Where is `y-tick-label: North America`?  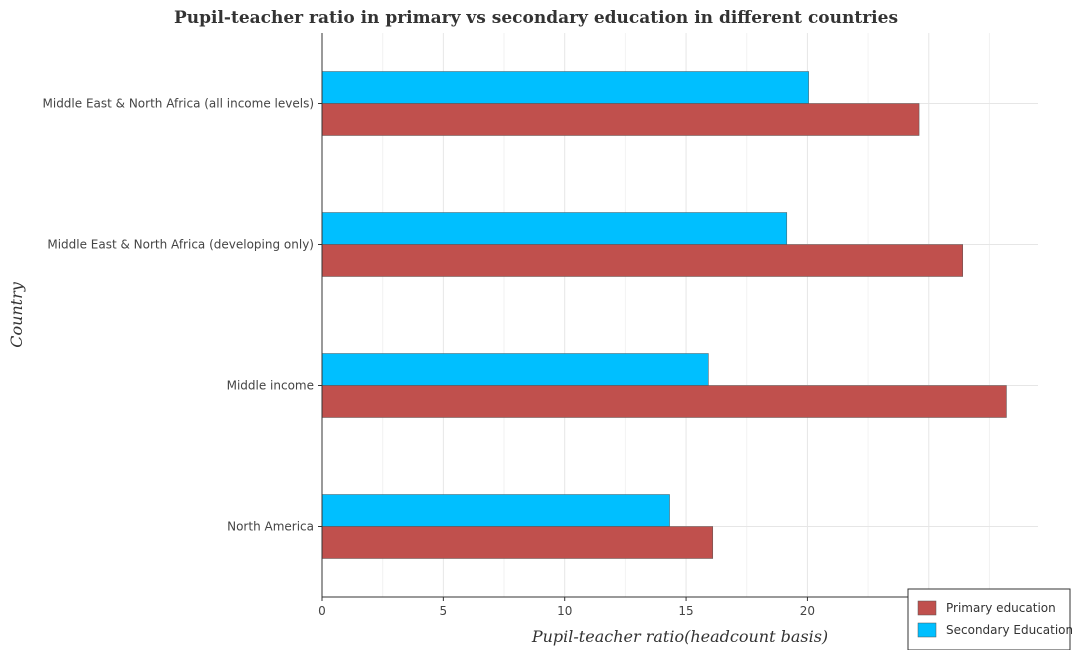 y-tick-label: North America is located at coordinates (270, 527).